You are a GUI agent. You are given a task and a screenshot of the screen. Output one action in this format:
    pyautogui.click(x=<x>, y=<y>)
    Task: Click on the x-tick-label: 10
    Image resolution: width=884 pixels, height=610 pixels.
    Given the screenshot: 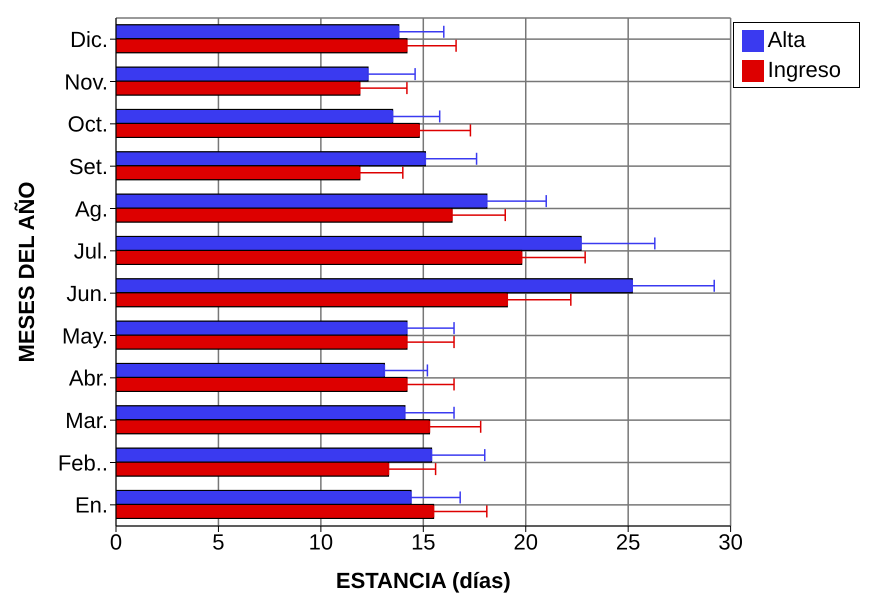 What is the action you would take?
    pyautogui.click(x=321, y=542)
    